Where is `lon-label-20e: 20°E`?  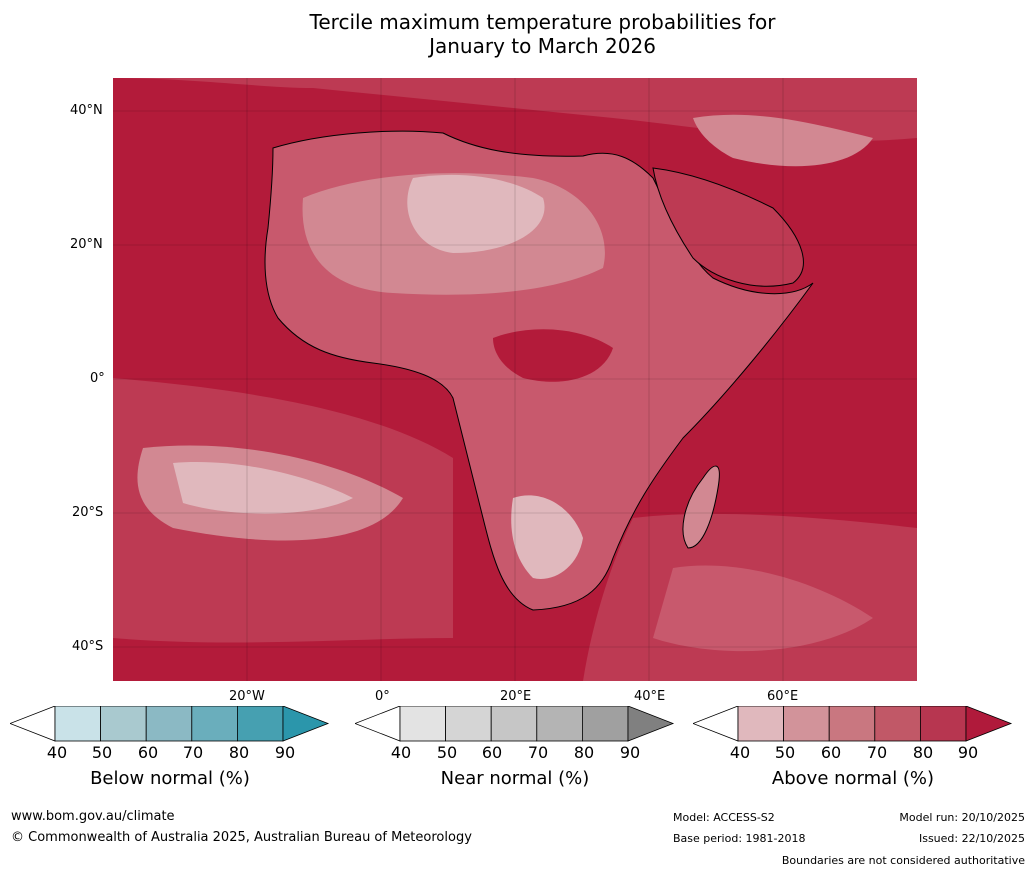 lon-label-20e: 20°E is located at coordinates (516, 696).